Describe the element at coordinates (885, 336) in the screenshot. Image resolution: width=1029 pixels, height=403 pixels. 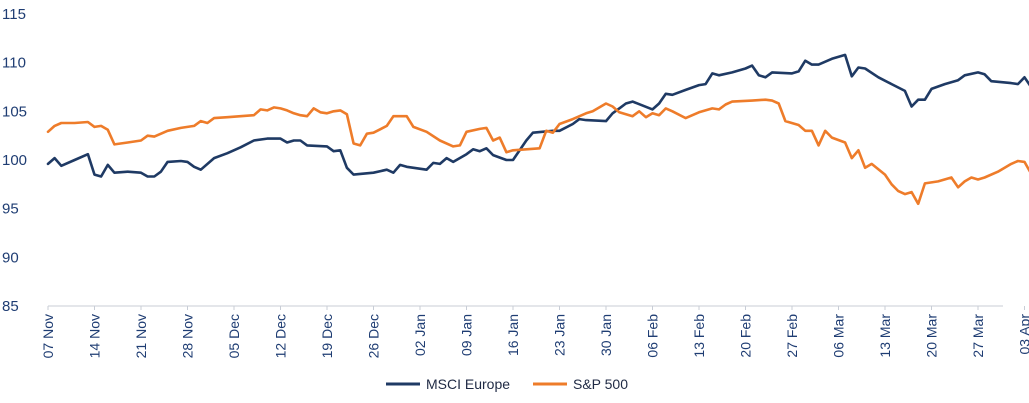
I see `x-tick-label: 13 Mar` at that location.